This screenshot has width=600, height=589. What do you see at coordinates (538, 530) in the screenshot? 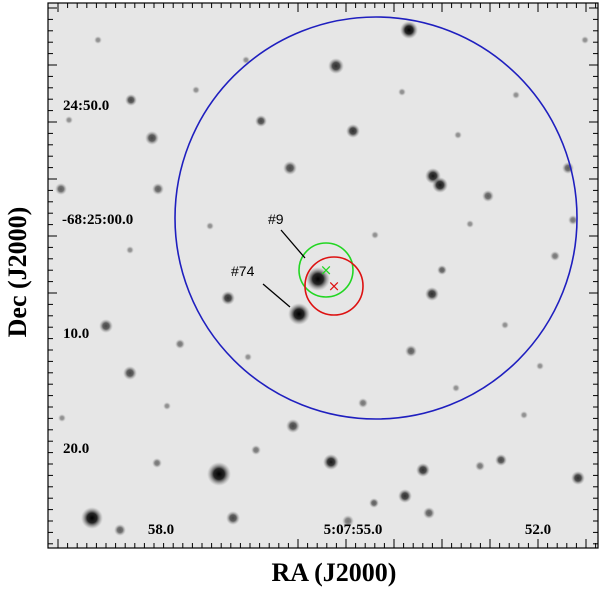
I see `x-tick-label: 52.0` at bounding box center [538, 530].